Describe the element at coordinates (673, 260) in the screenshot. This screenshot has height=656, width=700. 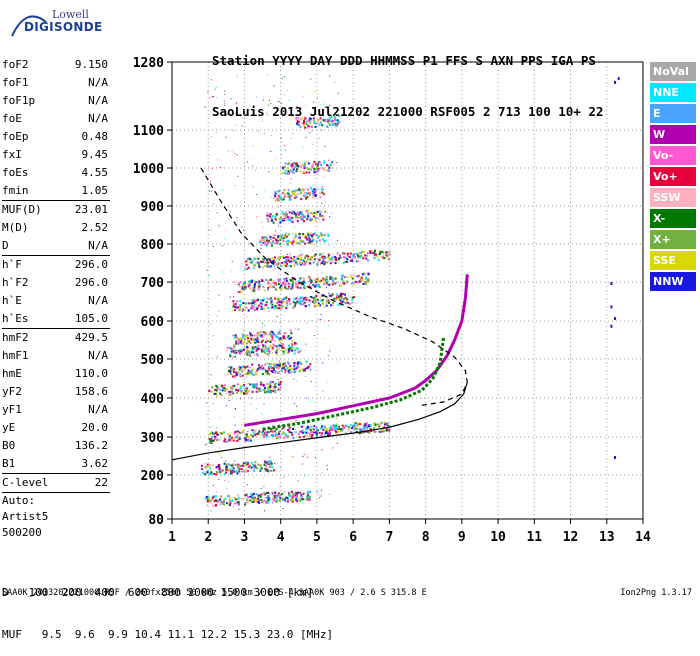
I see `legend-sse: SSE` at that location.